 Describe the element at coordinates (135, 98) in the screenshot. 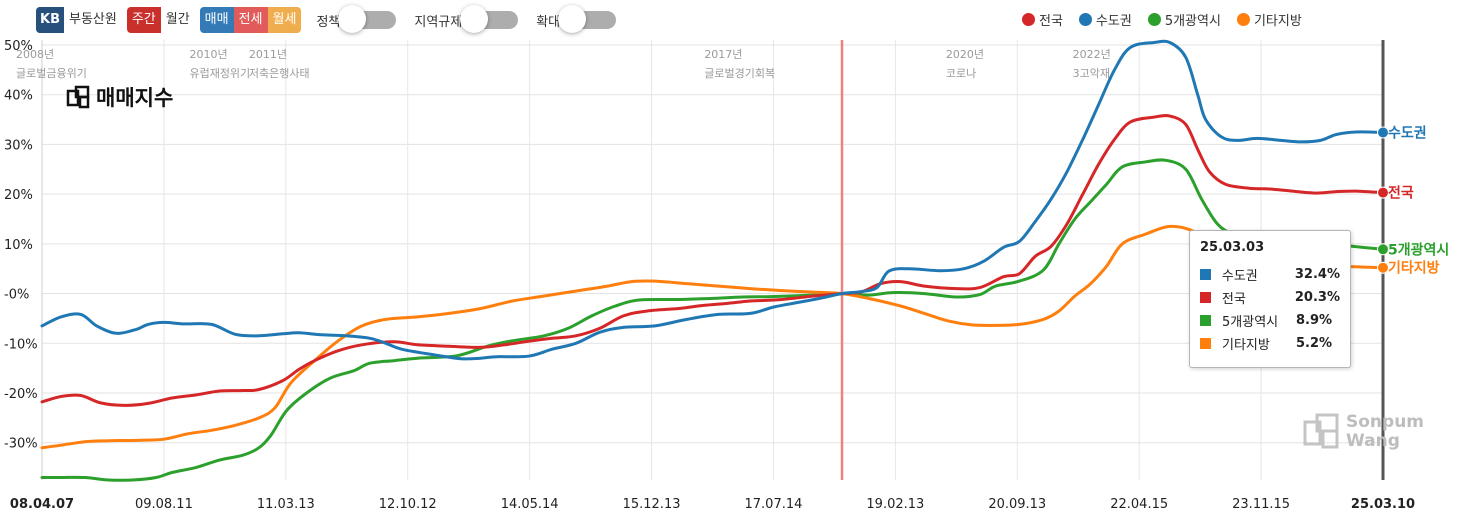

I see `chart-title-text: 매매지수` at that location.